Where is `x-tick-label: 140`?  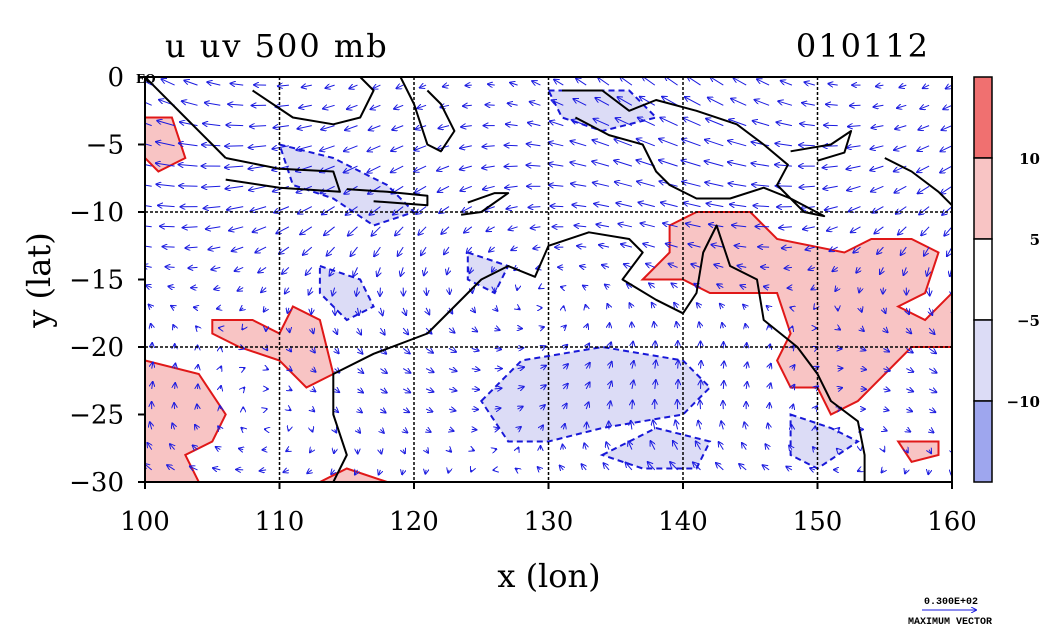
x-tick-label: 140 is located at coordinates (683, 522).